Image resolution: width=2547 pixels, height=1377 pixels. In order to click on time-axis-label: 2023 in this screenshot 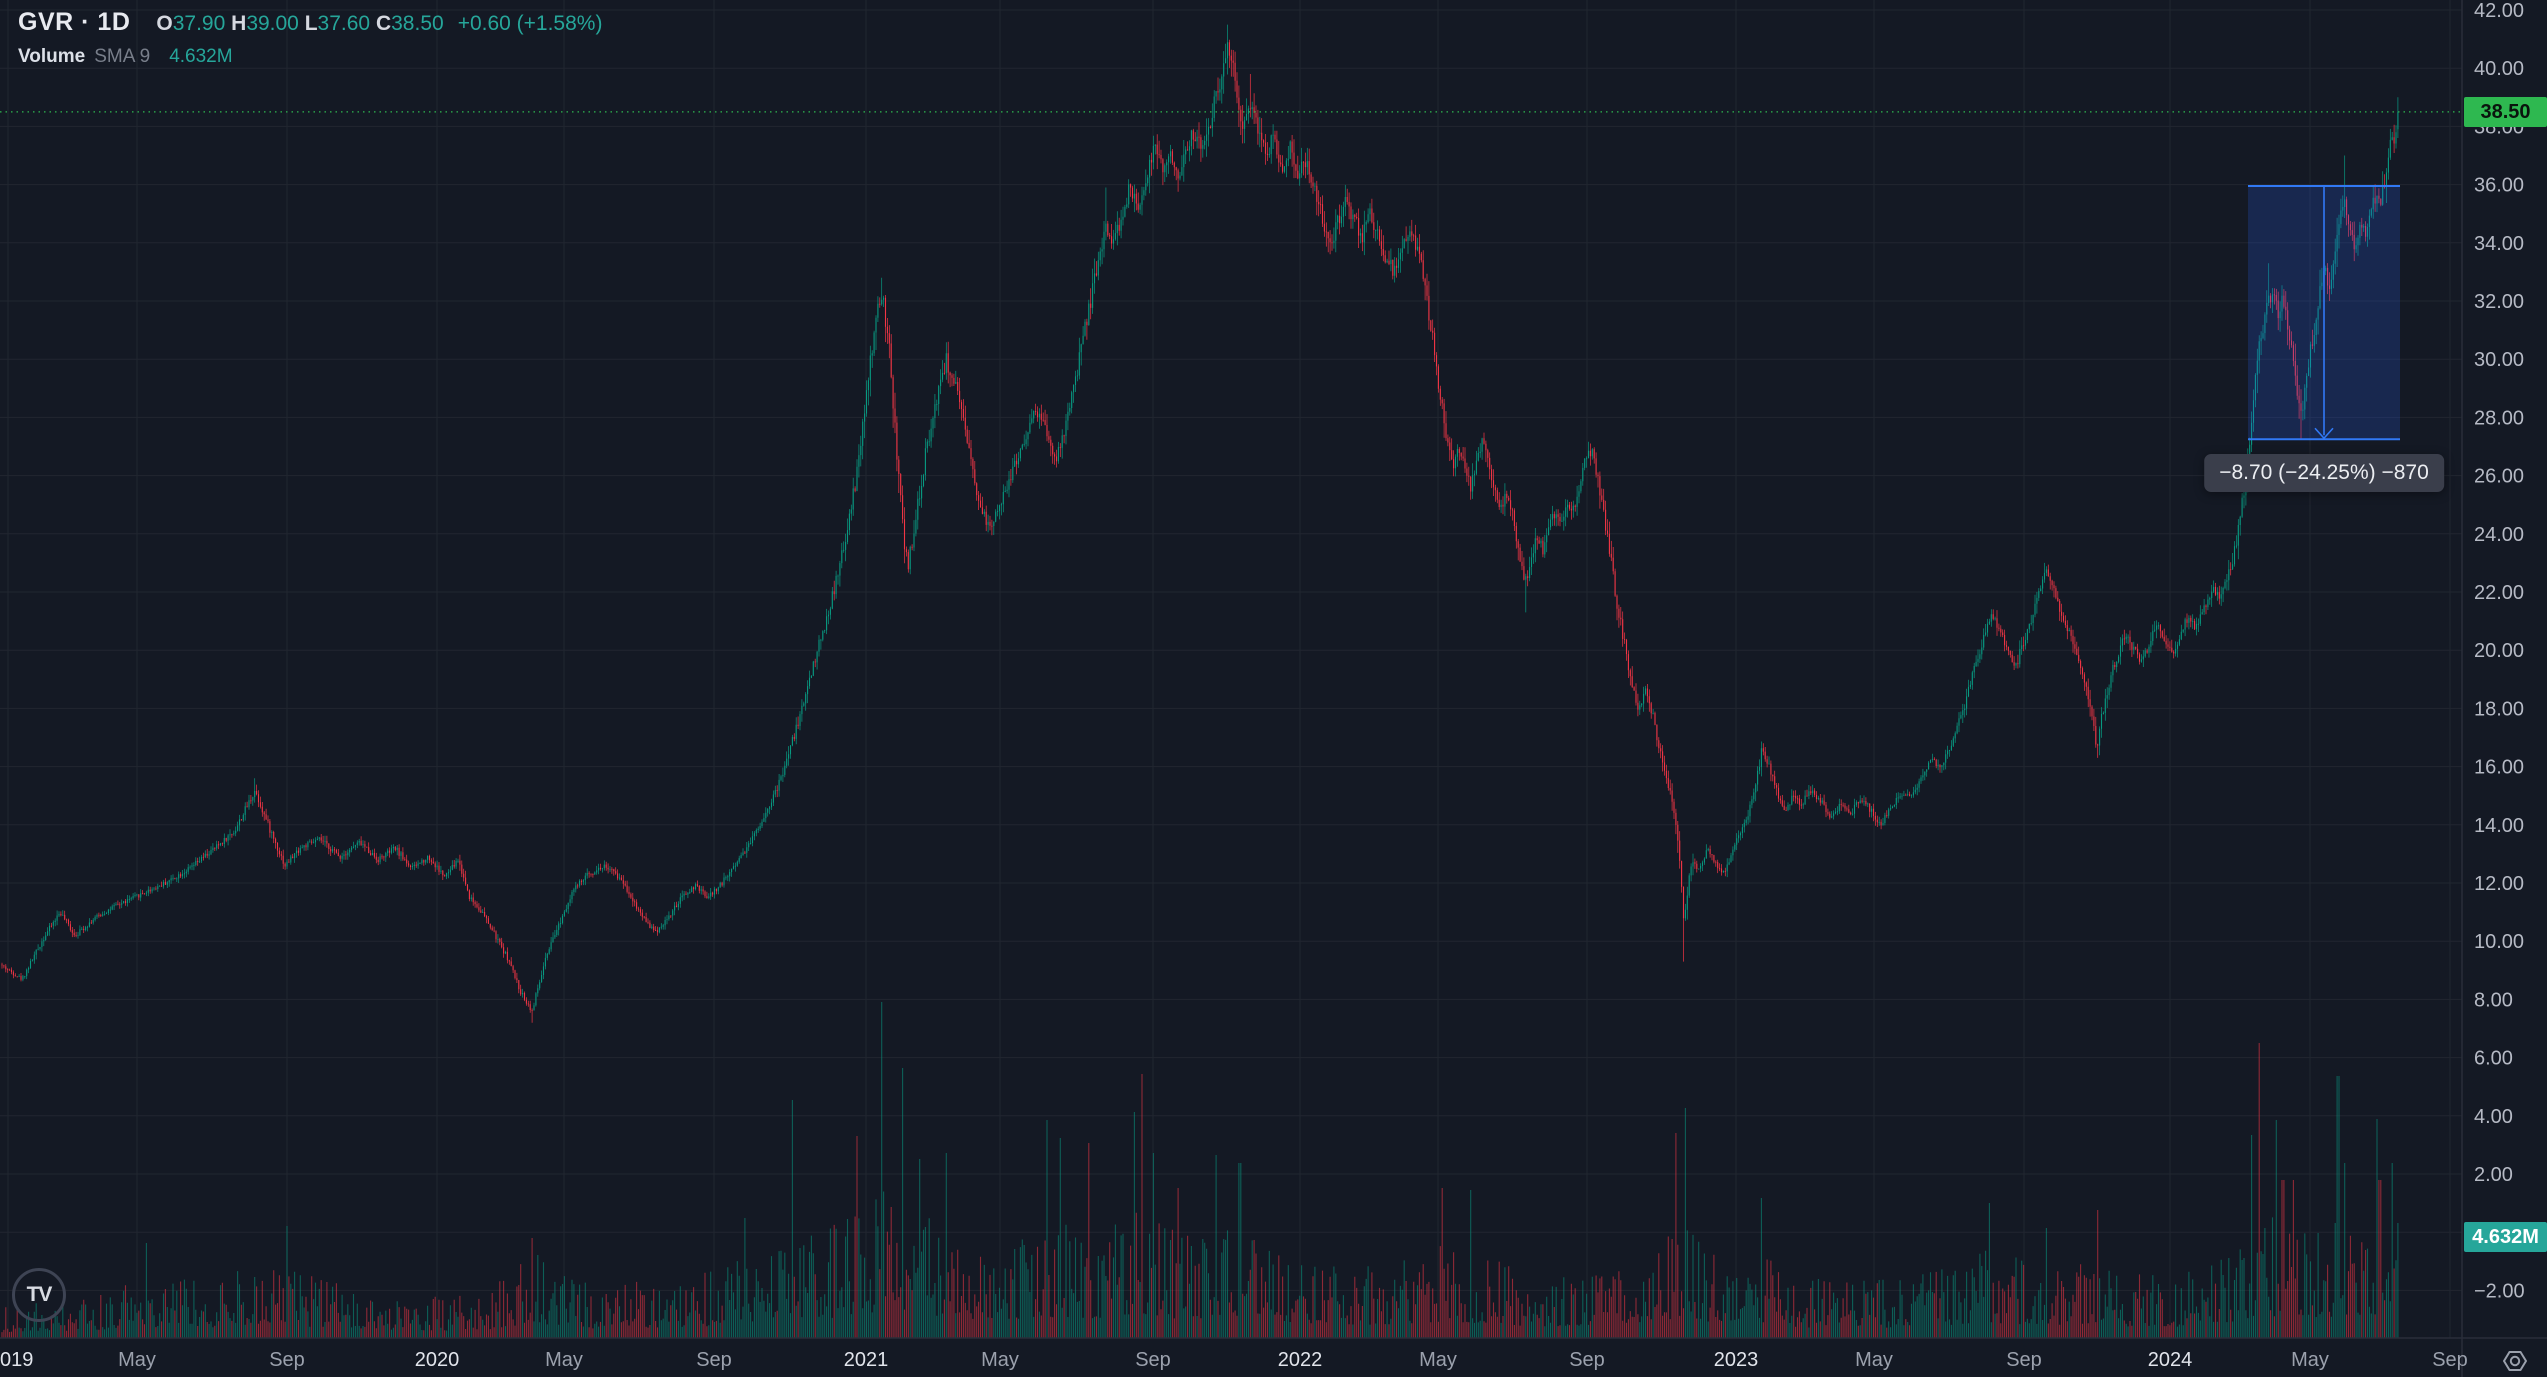, I will do `click(1736, 1360)`.